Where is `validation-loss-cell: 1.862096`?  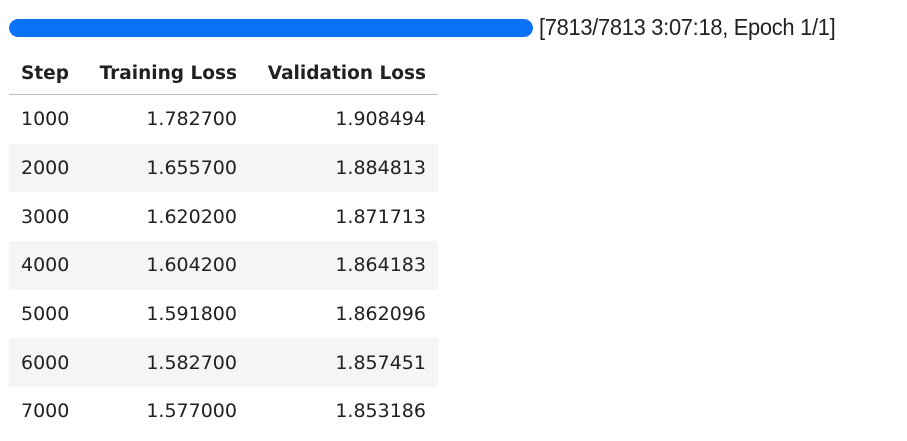
validation-loss-cell: 1.862096 is located at coordinates (380, 314).